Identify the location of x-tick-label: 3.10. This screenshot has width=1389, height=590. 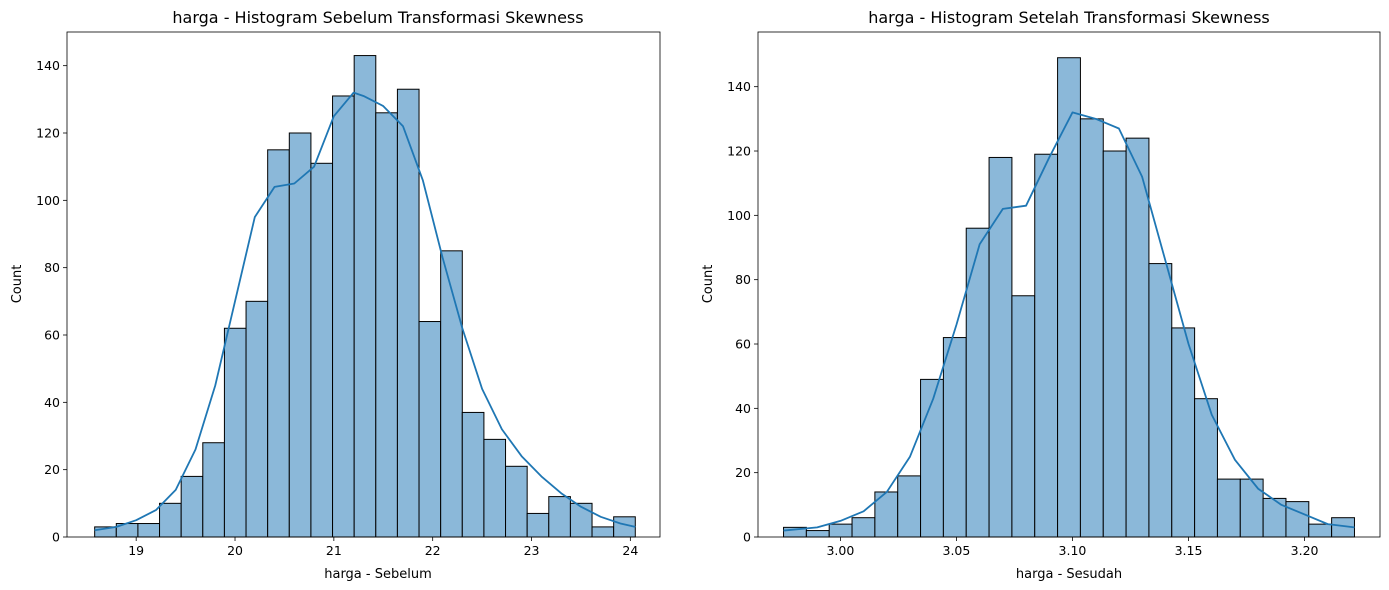
(1073, 550).